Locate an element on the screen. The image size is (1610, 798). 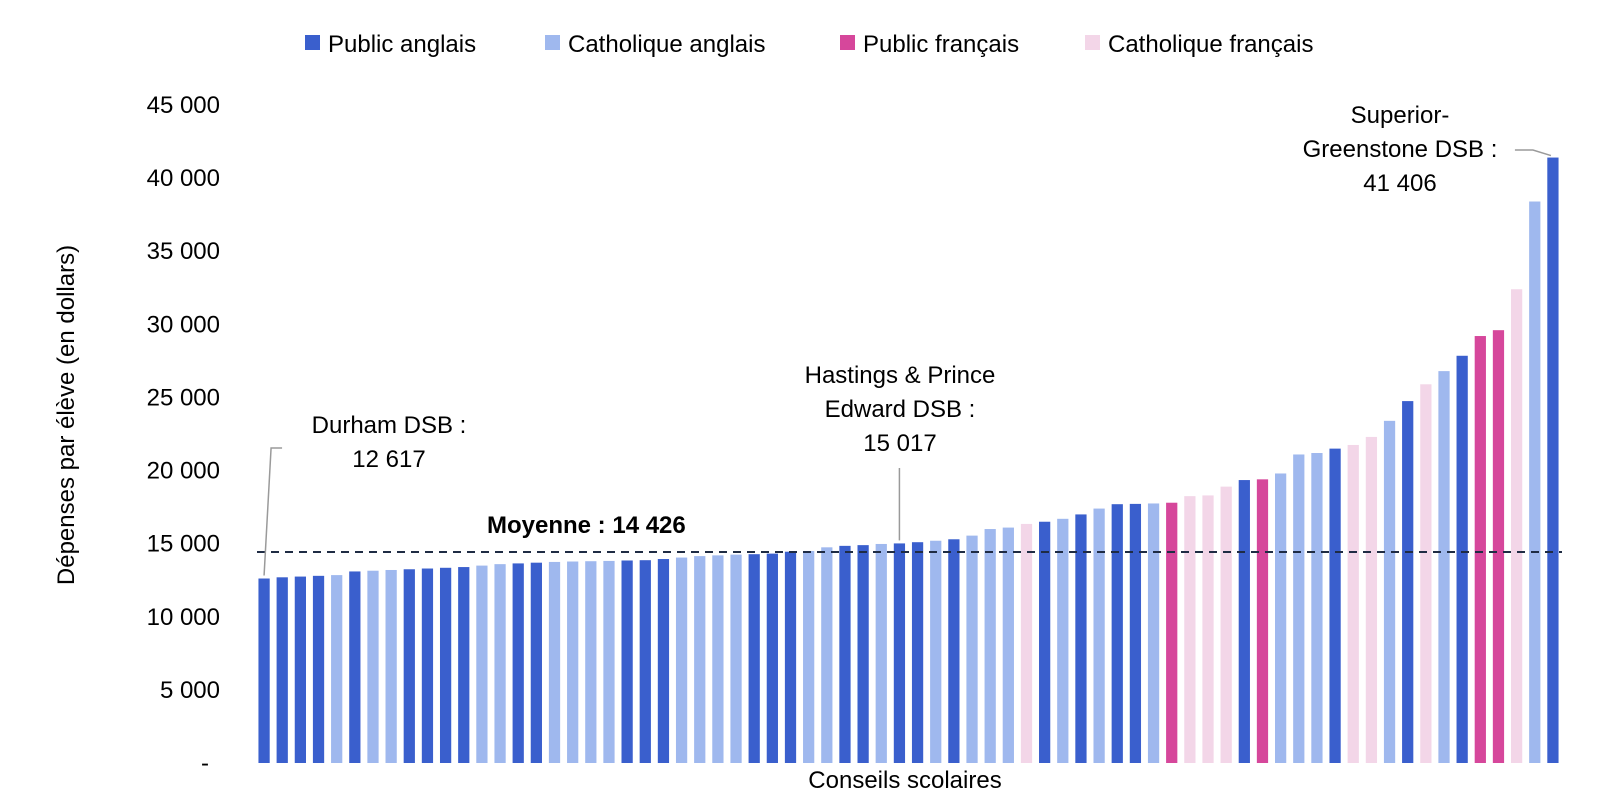
y-tick-label: 45 000 is located at coordinates (183, 105).